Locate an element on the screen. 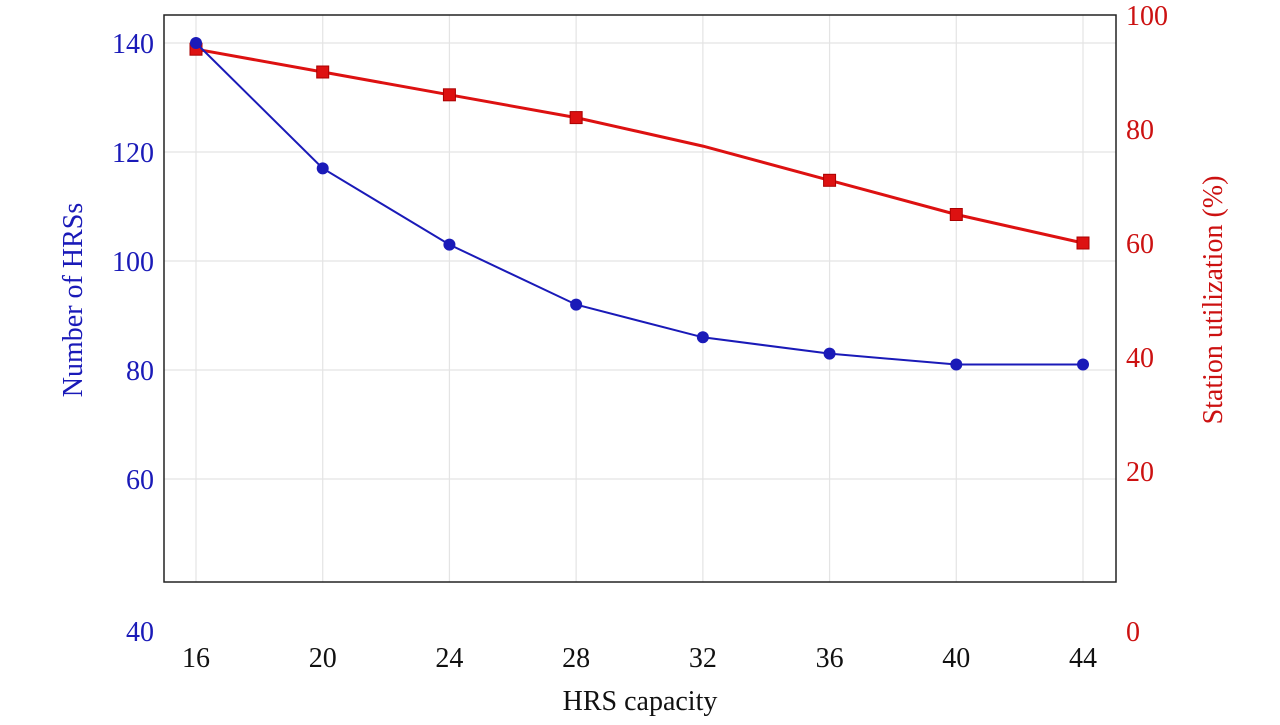 The width and height of the screenshot is (1280, 725). left-tick-label: 100 is located at coordinates (133, 262).